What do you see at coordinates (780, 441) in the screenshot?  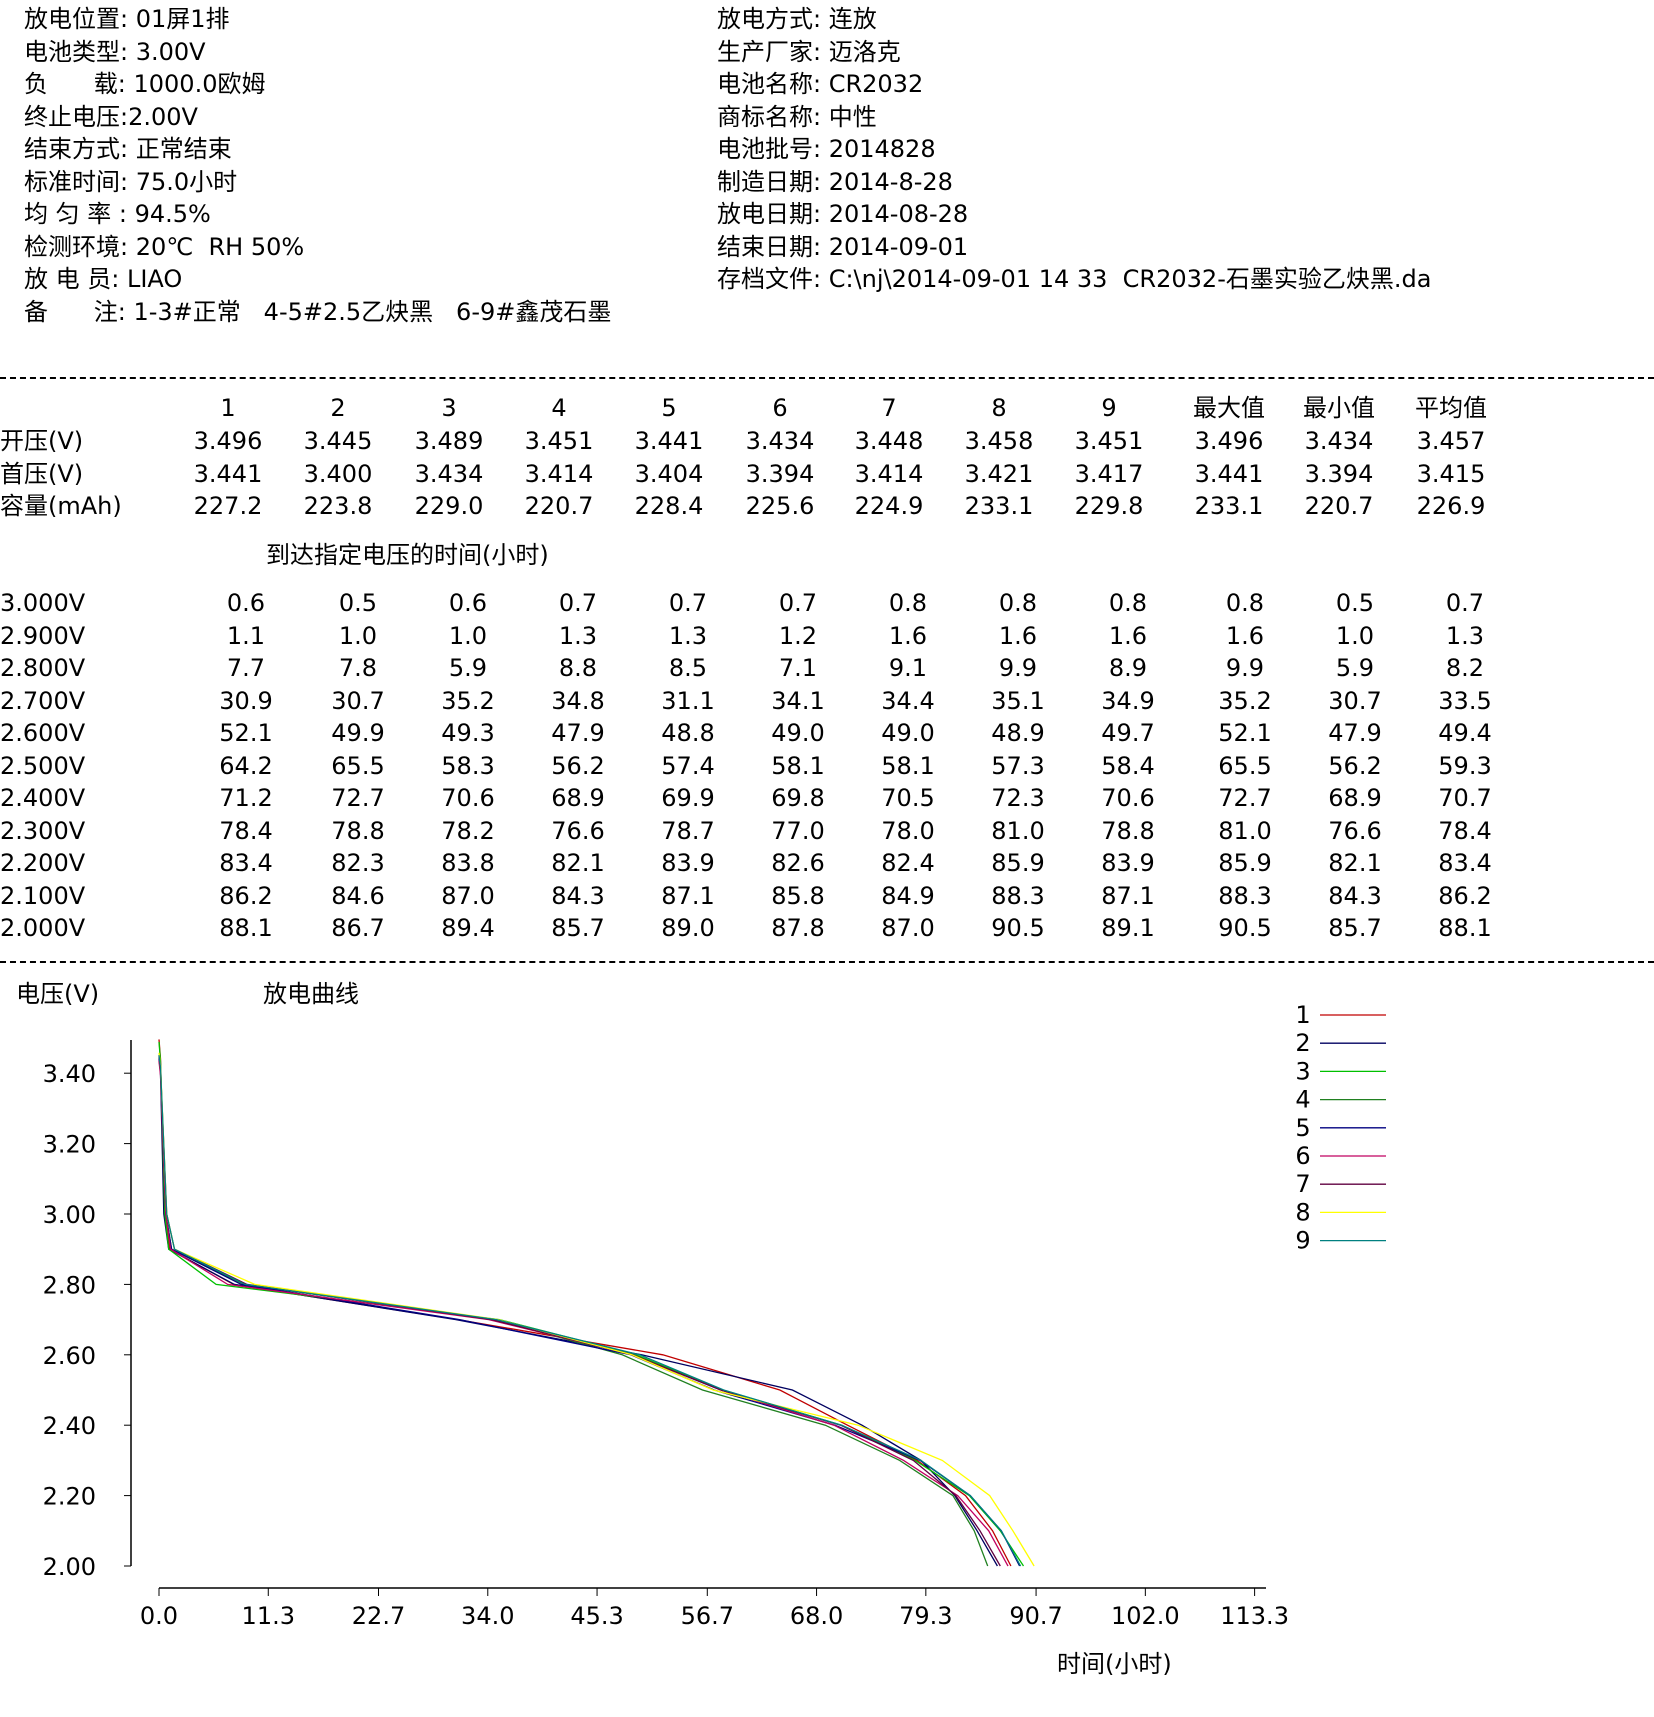 I see `table-cell: 3.434` at bounding box center [780, 441].